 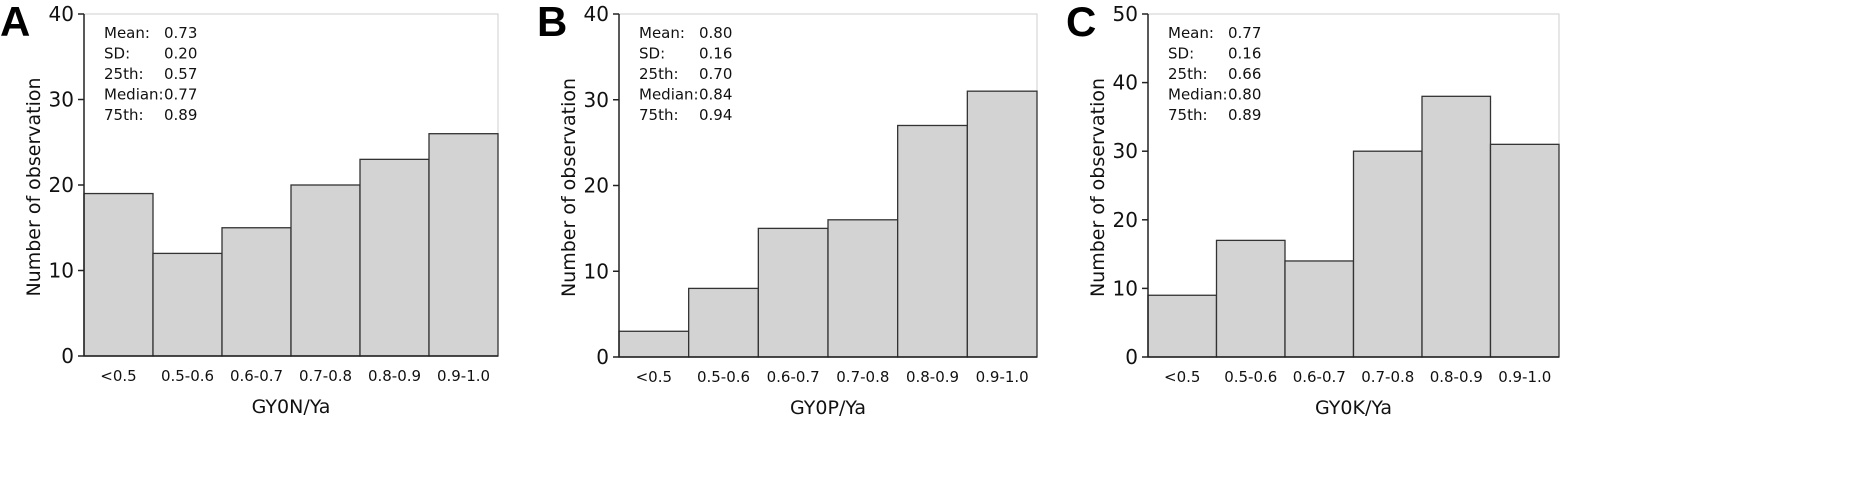 What do you see at coordinates (715, 95) in the screenshot?
I see `stat-value: 0.84` at bounding box center [715, 95].